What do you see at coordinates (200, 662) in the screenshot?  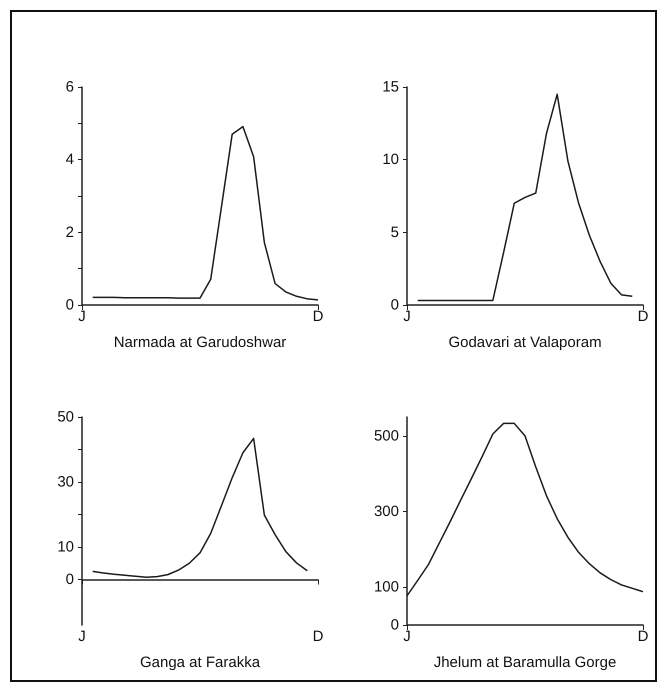 I see `x-axis-title: Ganga at Farakka` at bounding box center [200, 662].